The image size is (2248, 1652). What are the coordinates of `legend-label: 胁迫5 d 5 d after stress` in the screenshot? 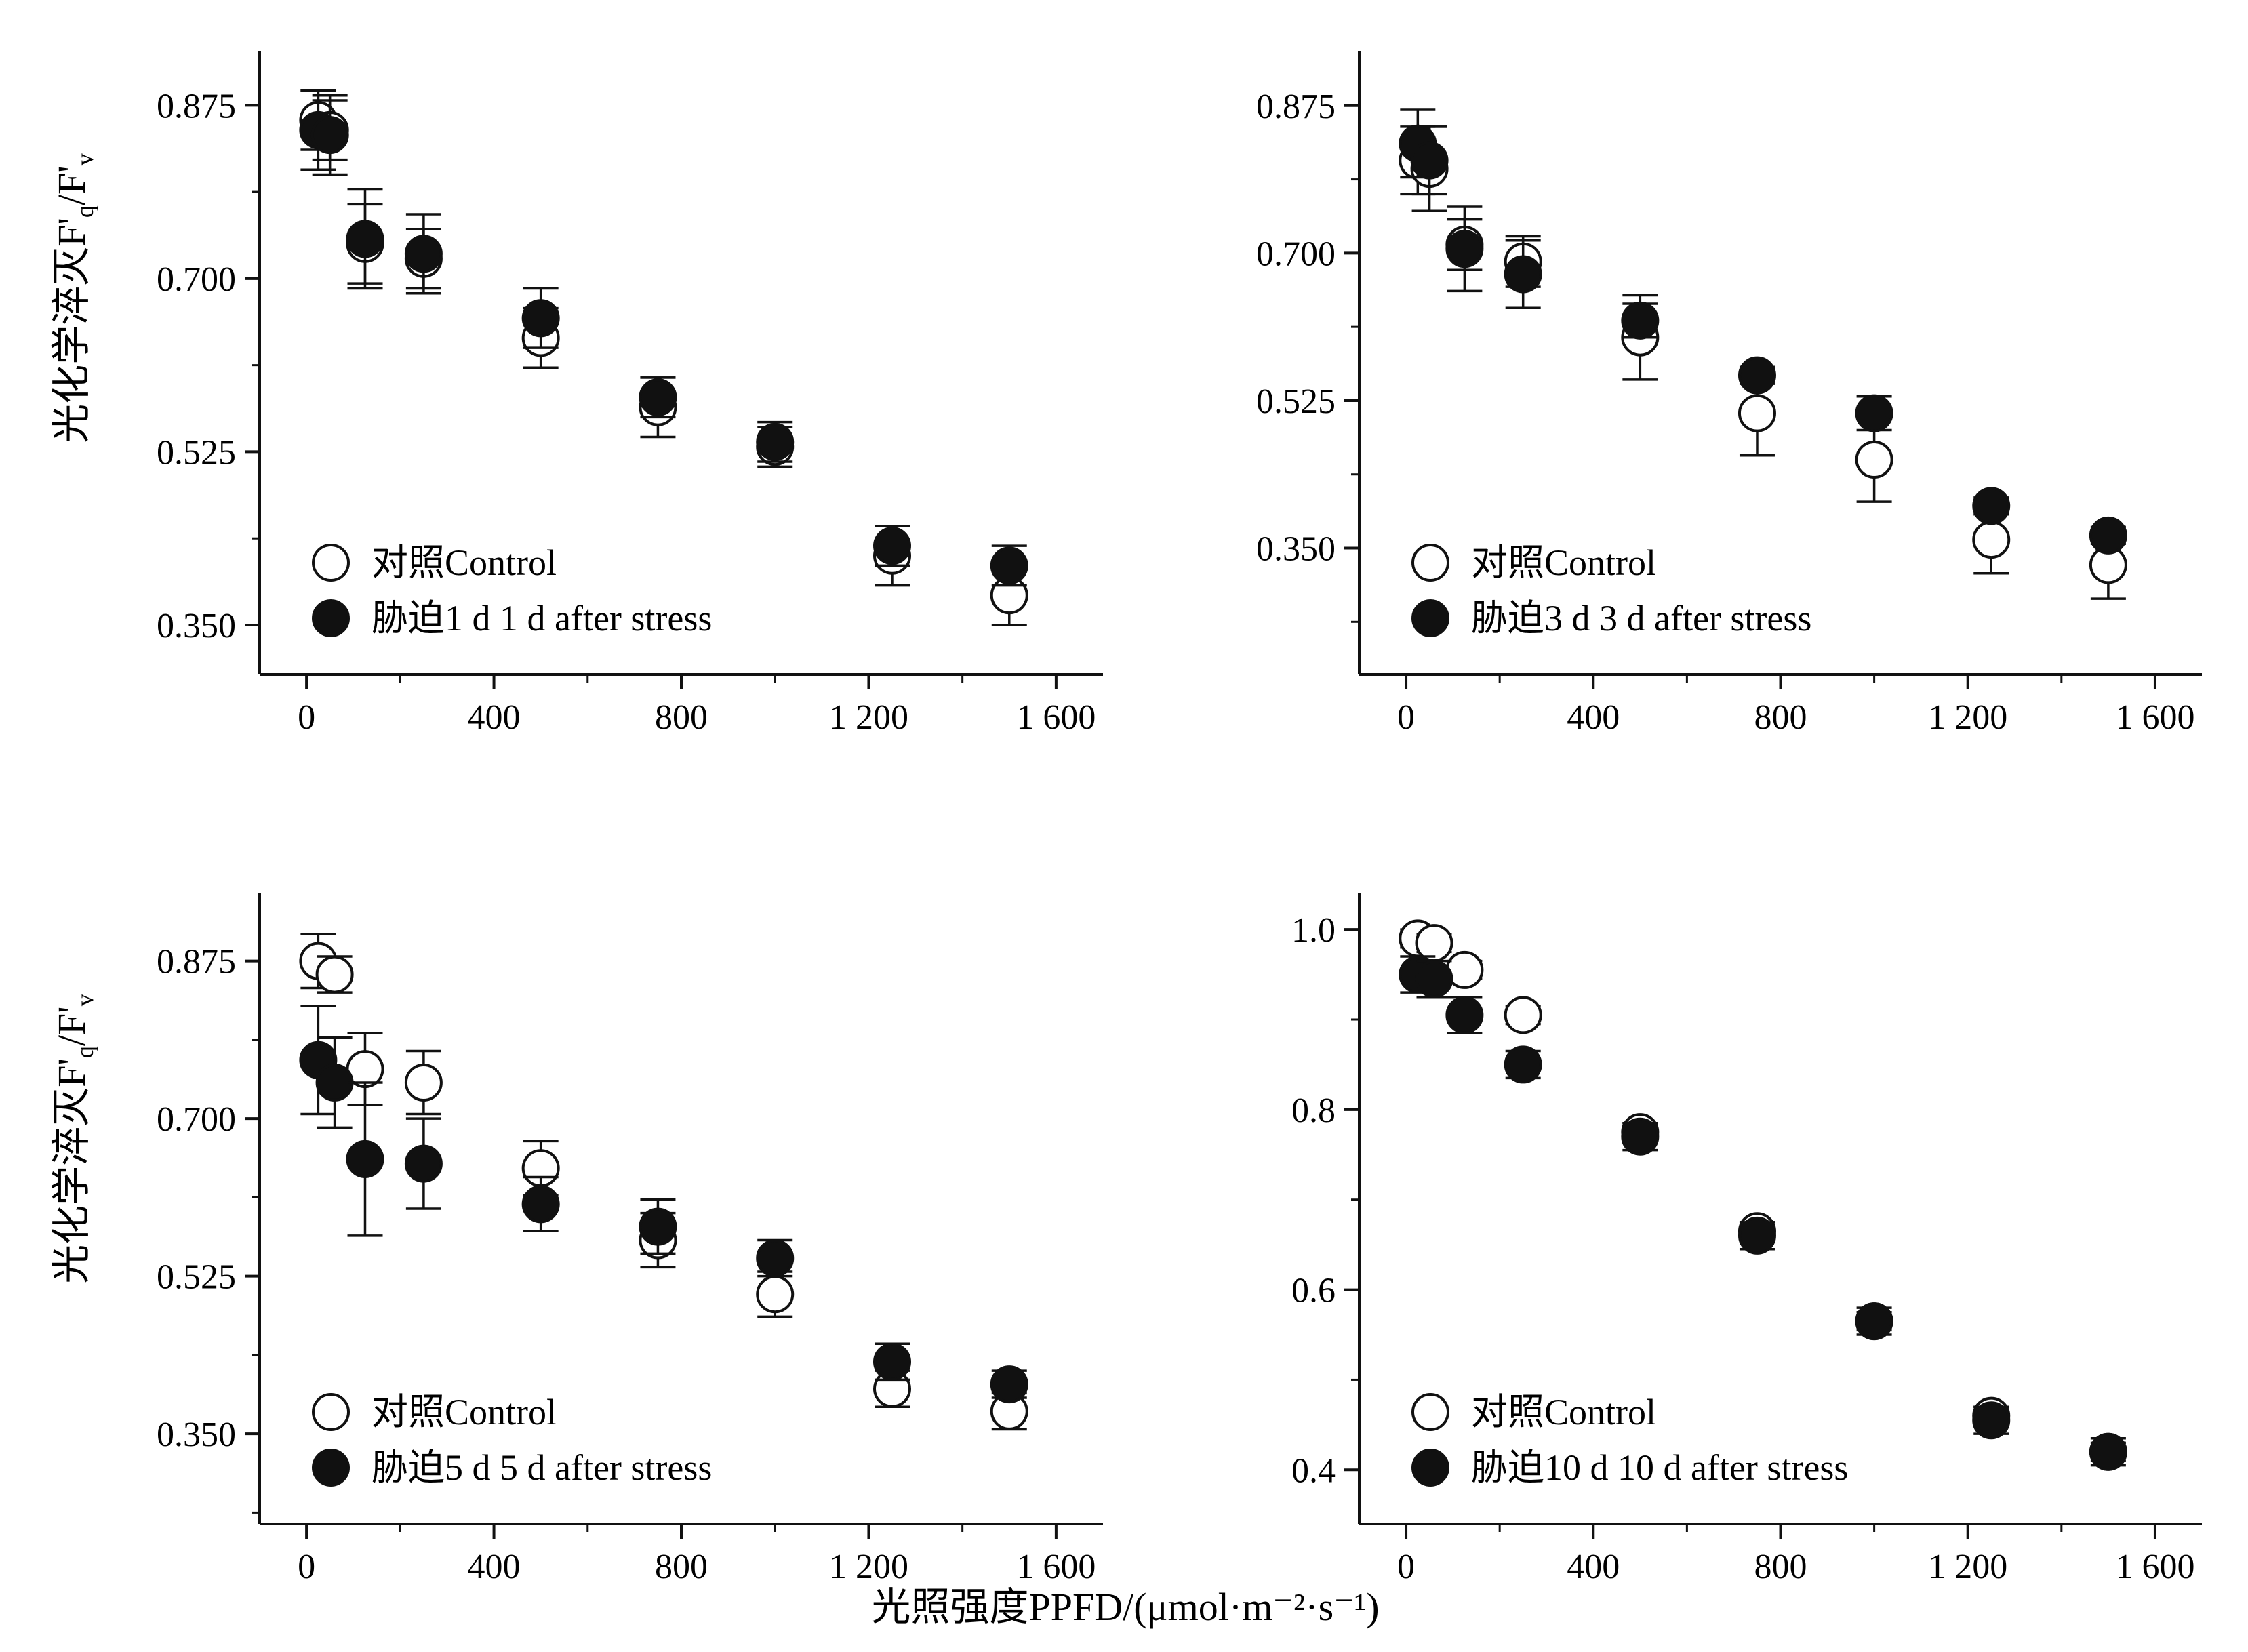 It's located at (542, 1467).